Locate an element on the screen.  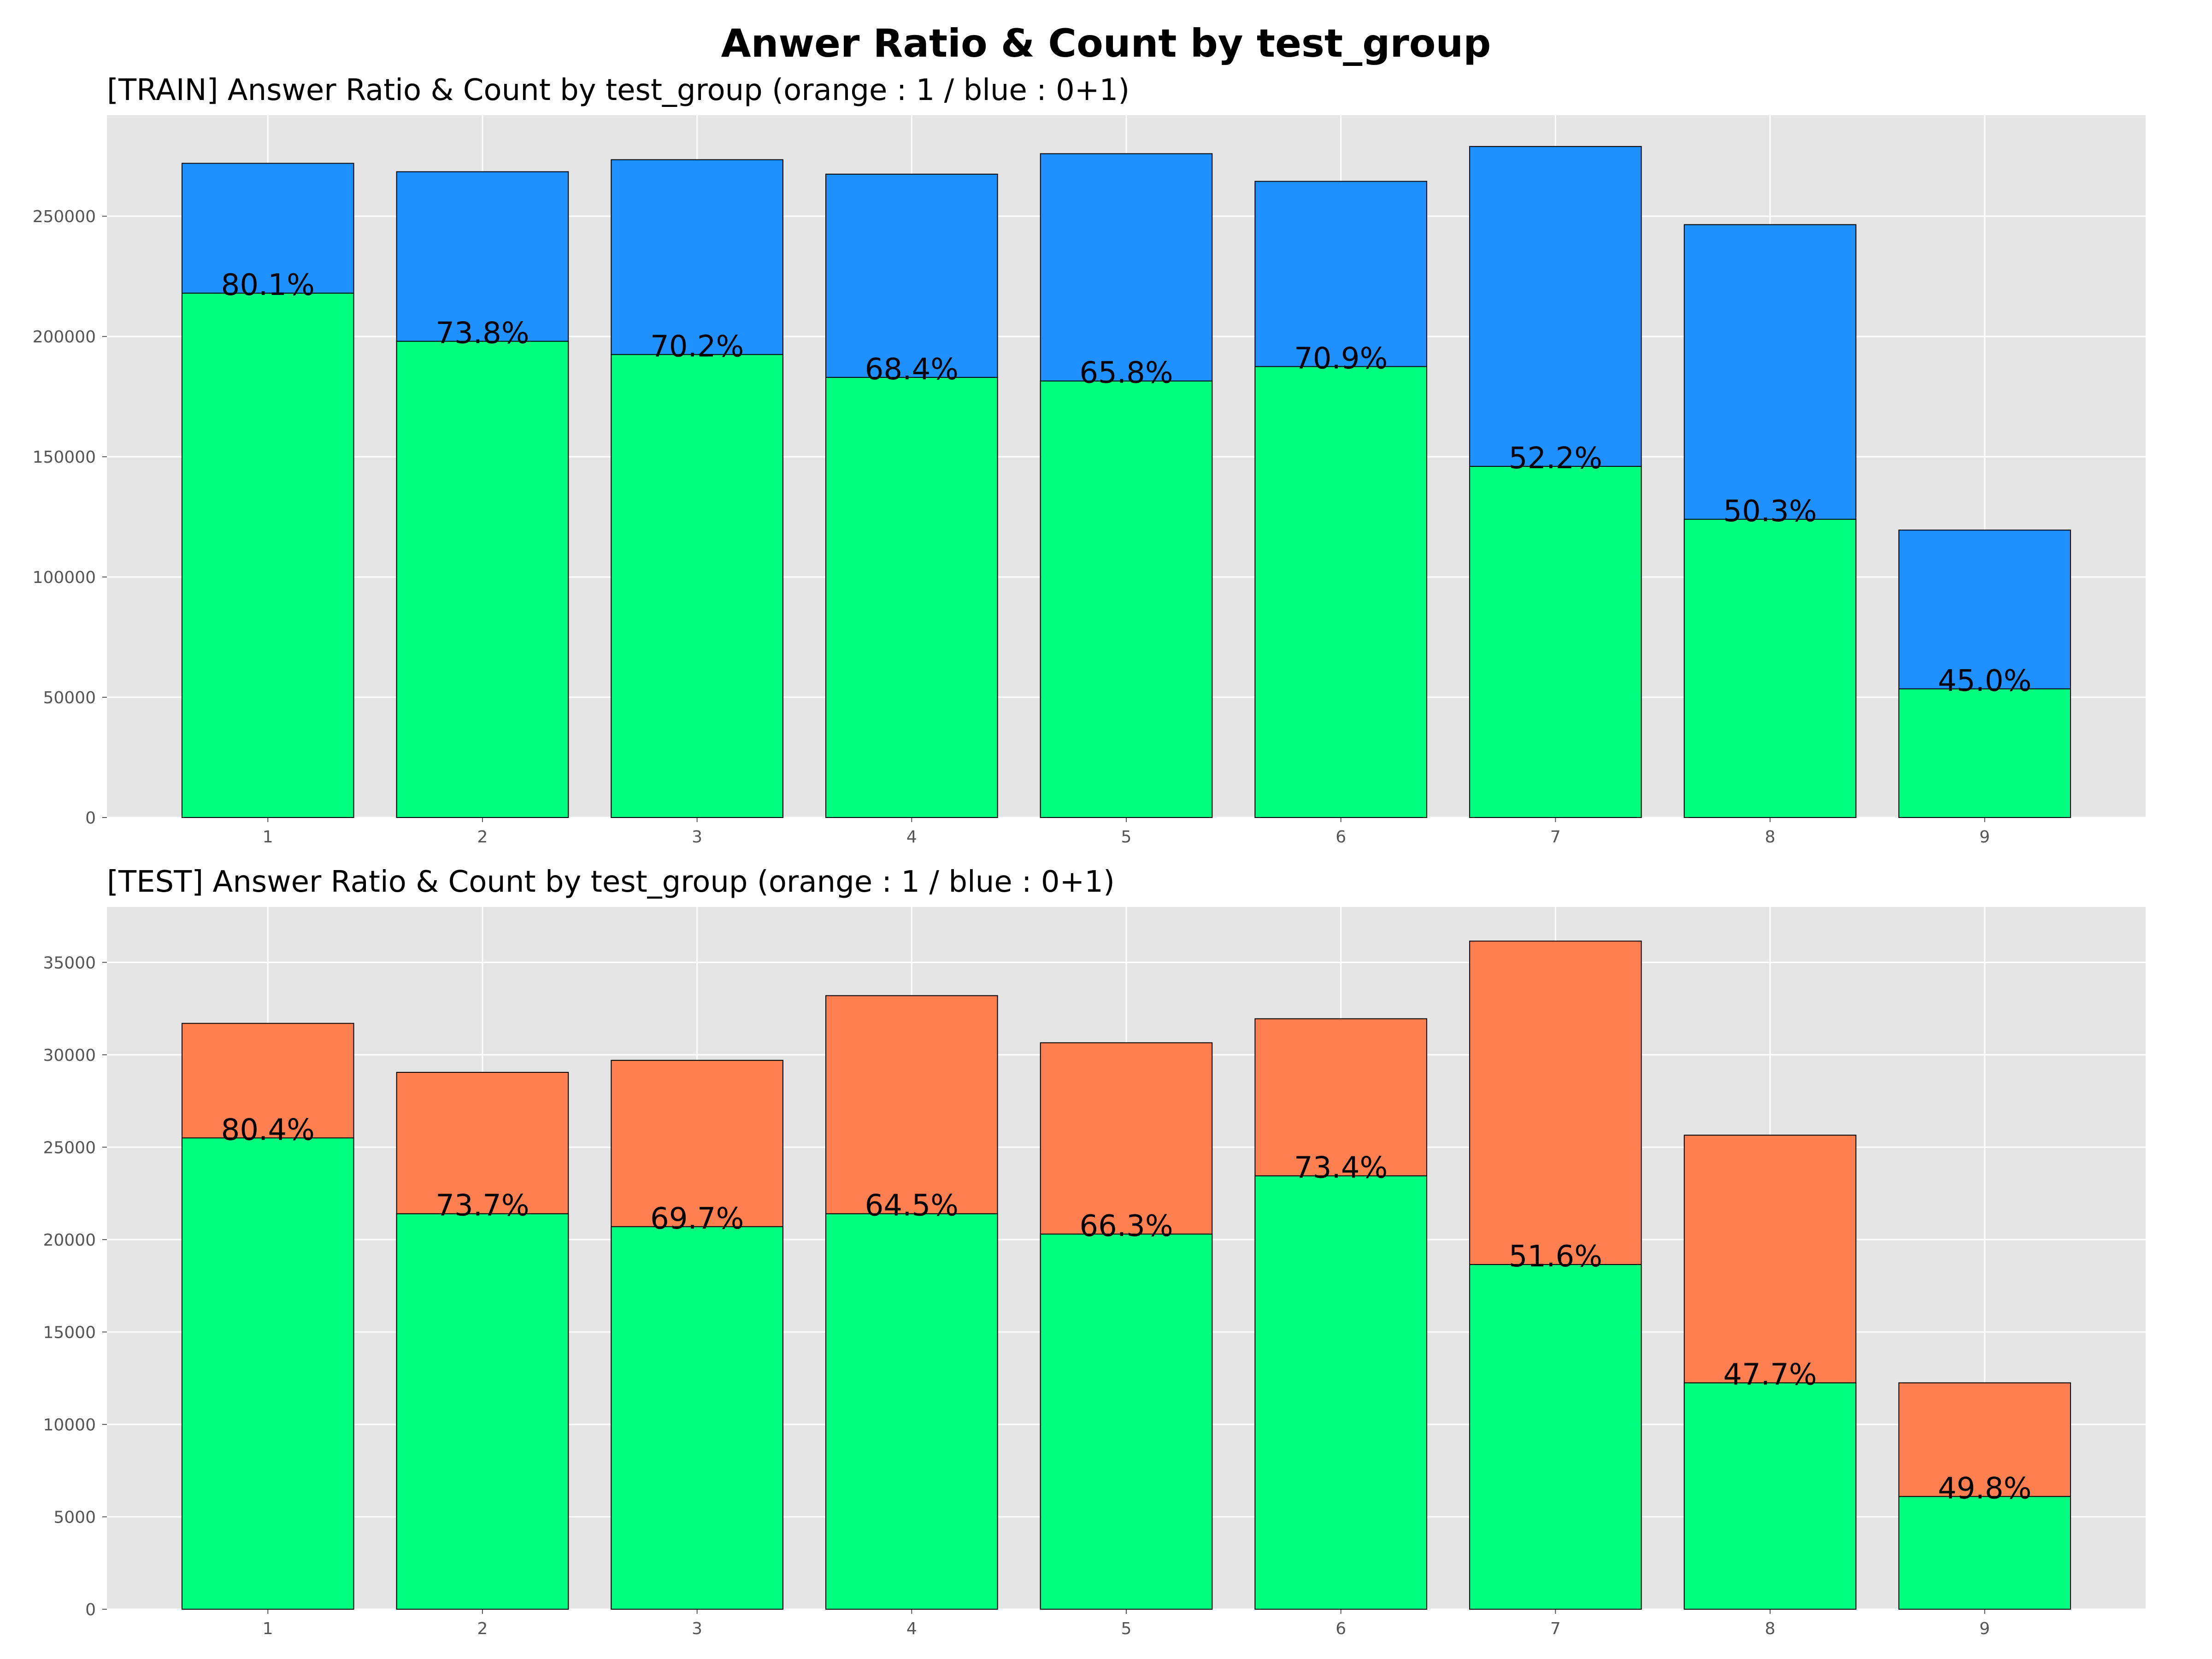
test-xtick-label: 6 is located at coordinates (1340, 1628).